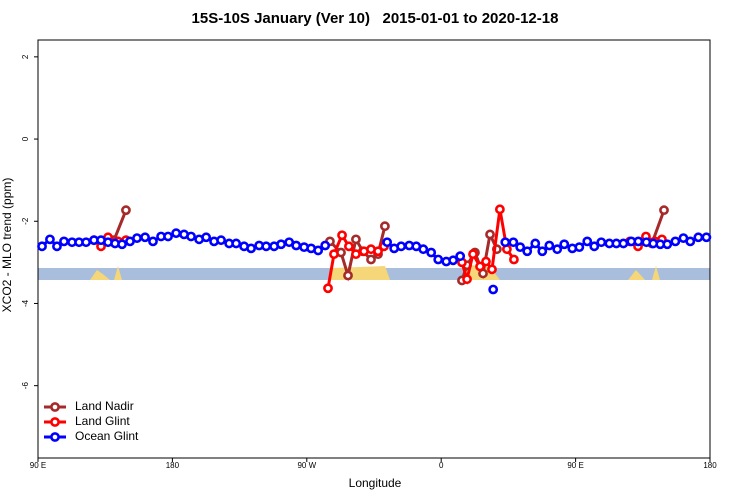 The width and height of the screenshot is (750, 500). What do you see at coordinates (7, 245) in the screenshot?
I see `y-axis-label: XCO2 - MLO trend (ppm)` at bounding box center [7, 245].